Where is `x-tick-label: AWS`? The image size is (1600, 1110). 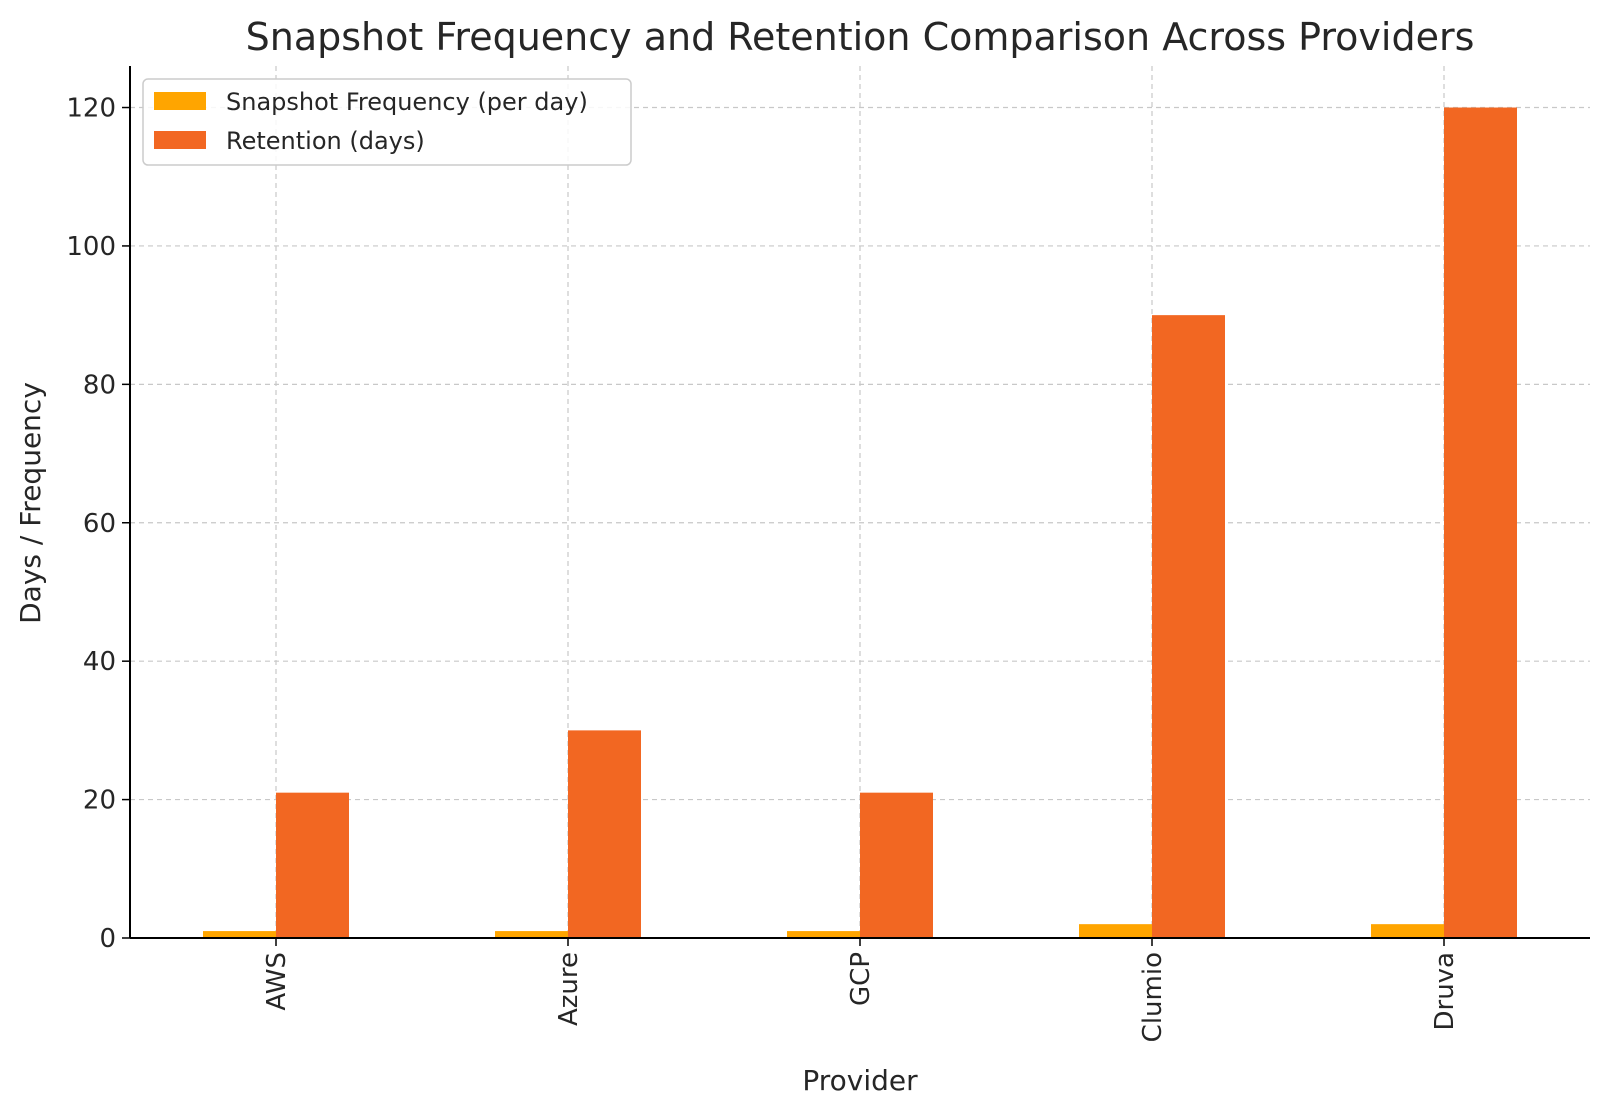
x-tick-label: AWS is located at coordinates (277, 981).